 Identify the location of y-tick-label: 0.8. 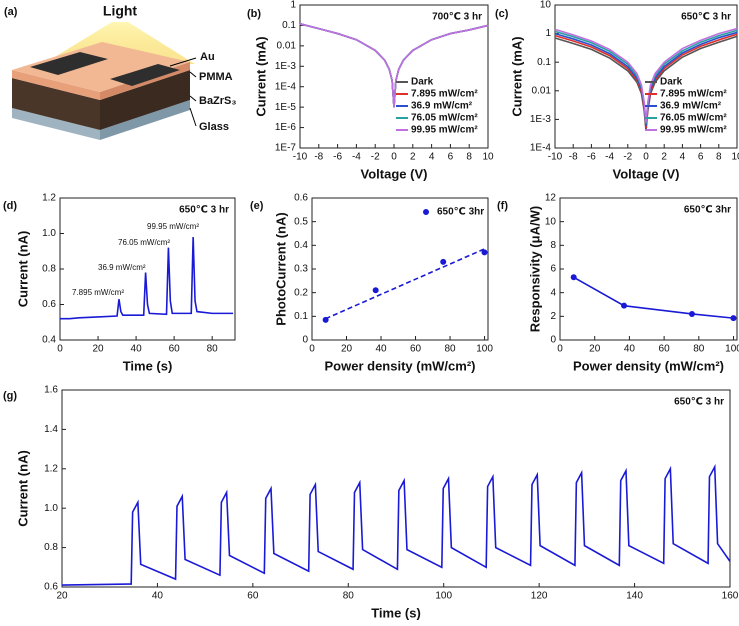
(49, 269).